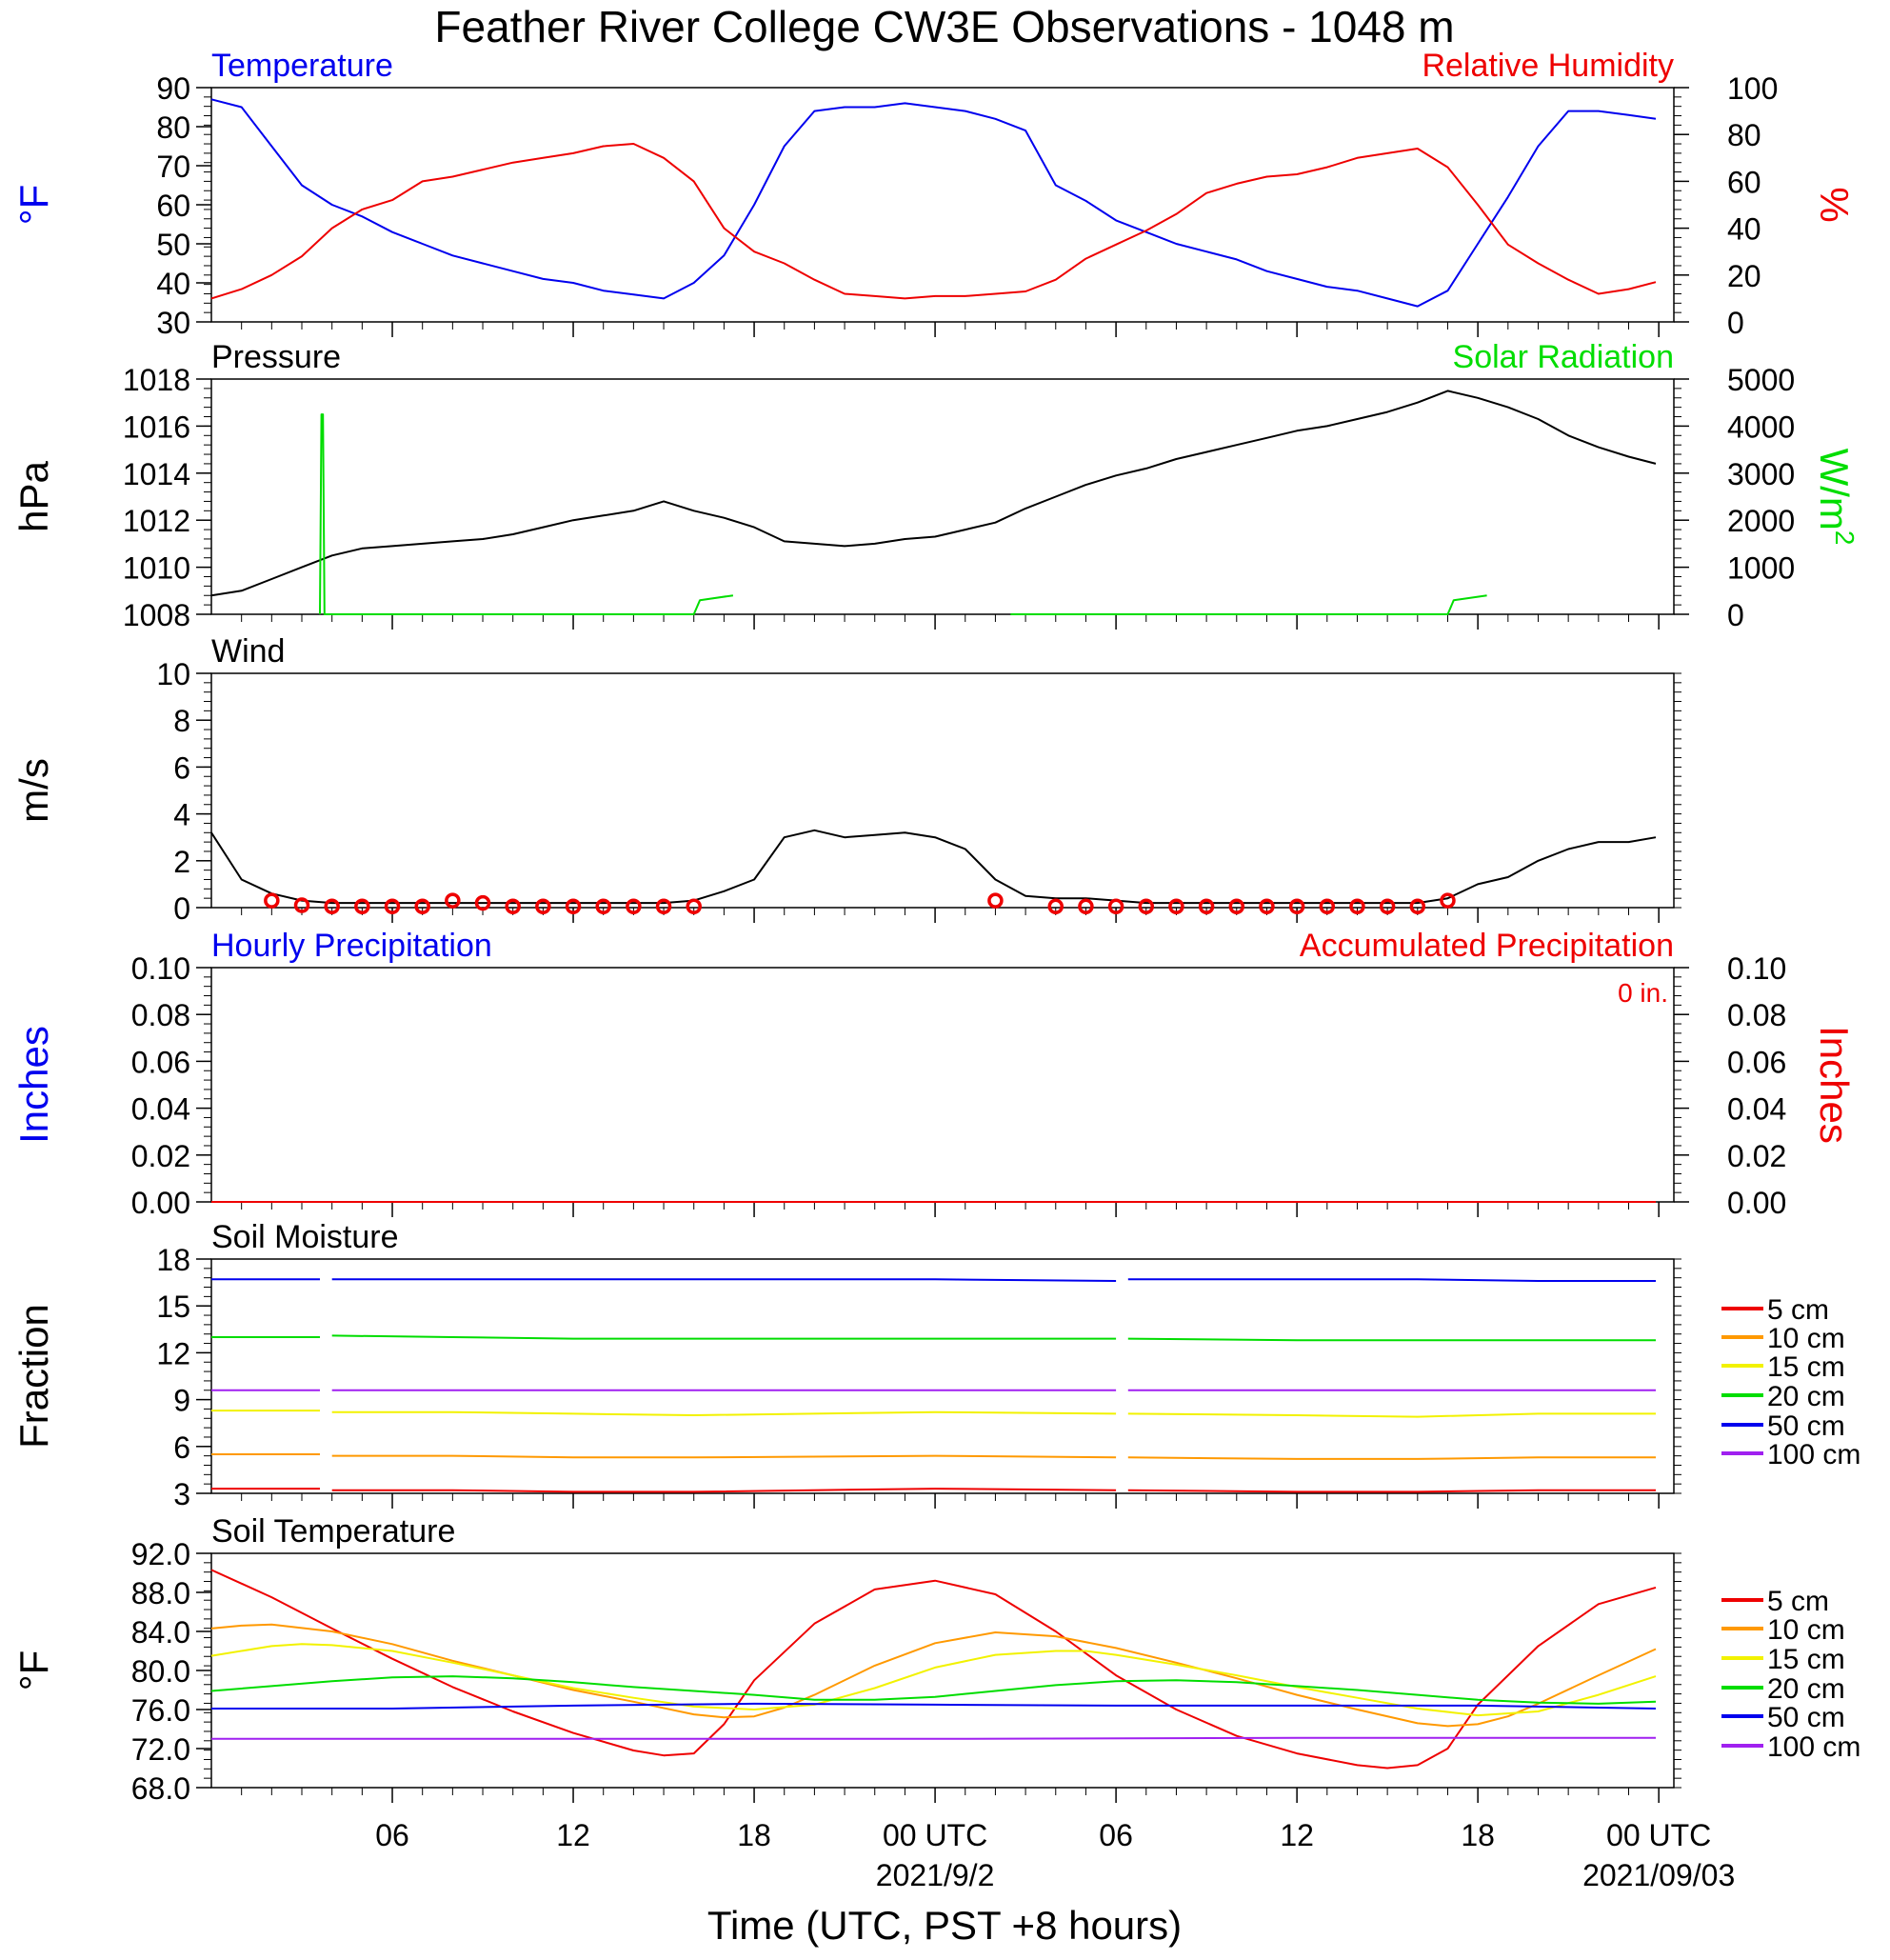 This screenshot has height=1960, width=1890. I want to click on y-axis-label-right-sup: 2, so click(1845, 538).